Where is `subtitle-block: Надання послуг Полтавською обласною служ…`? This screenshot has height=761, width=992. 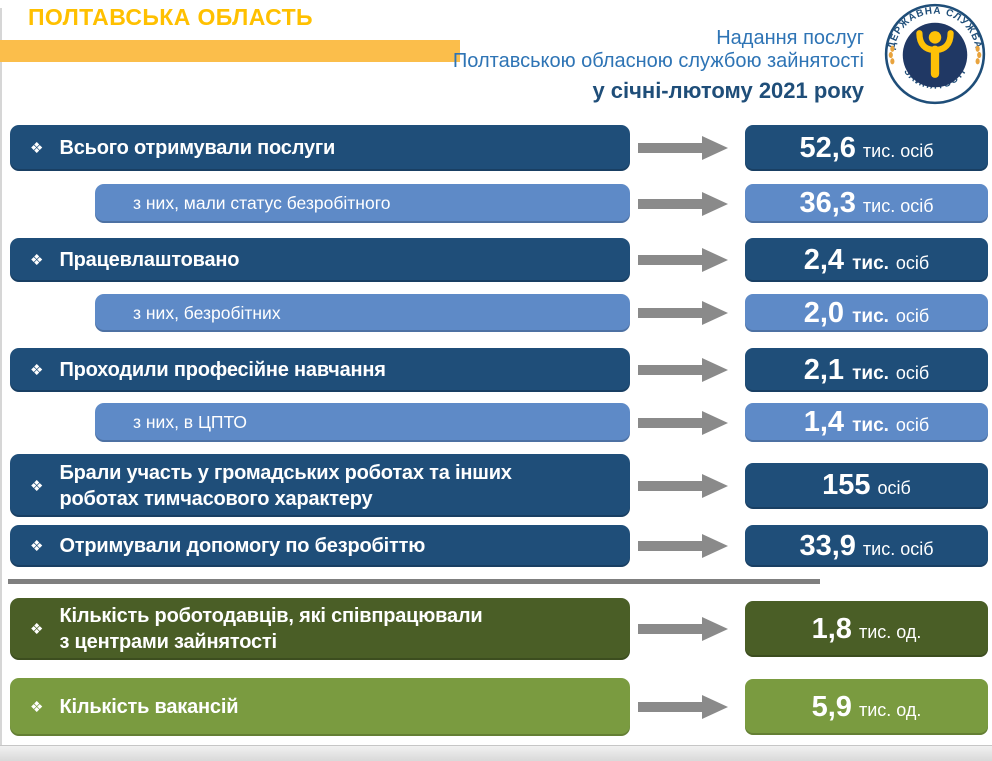 subtitle-block: Надання послуг Полтавською обласною служ… is located at coordinates (658, 64).